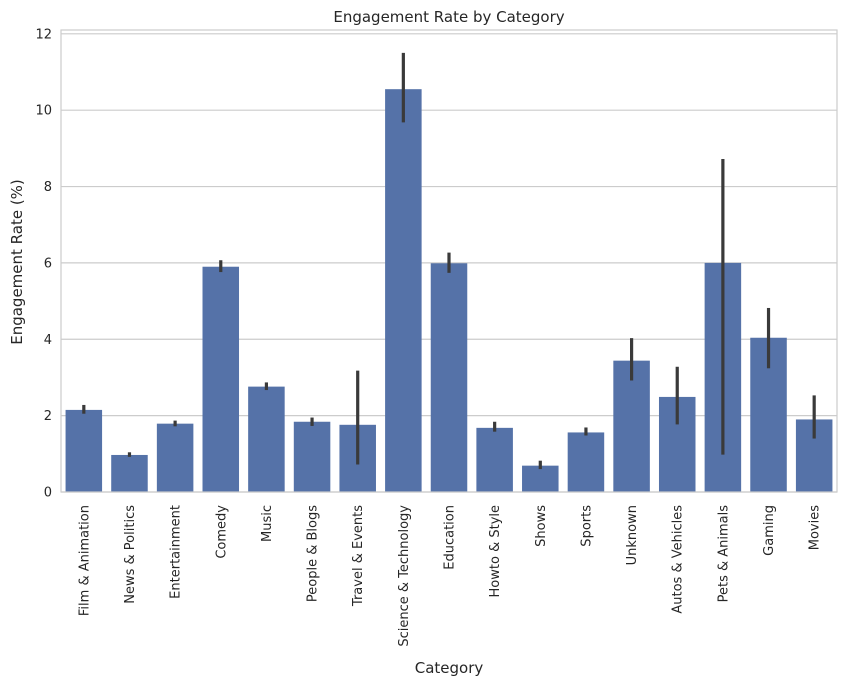  I want to click on y-tick-label: 0, so click(48, 493).